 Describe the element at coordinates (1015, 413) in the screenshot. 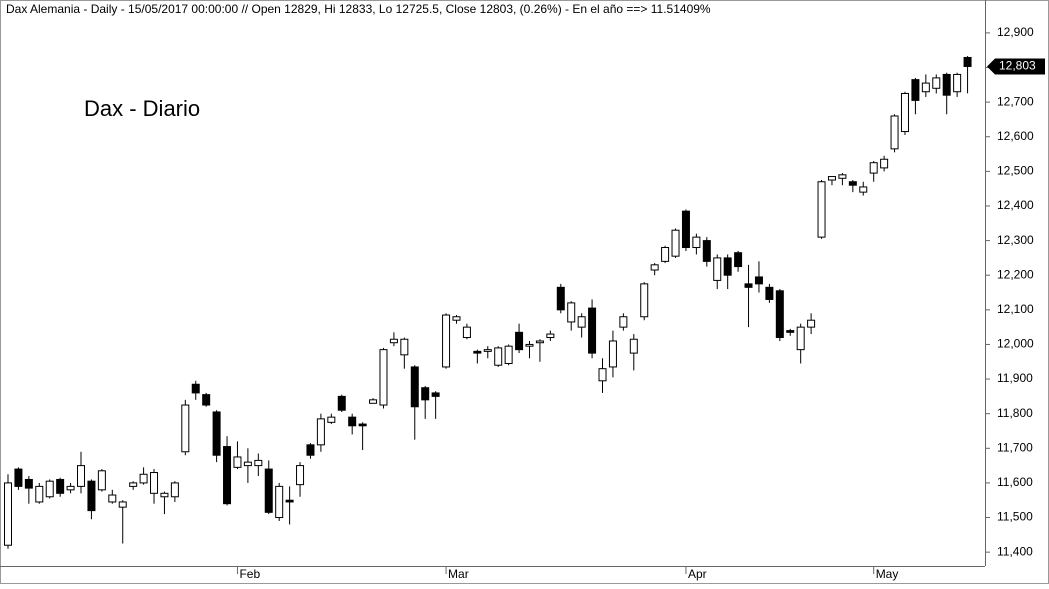

I see `y-tick-label: 11,800` at that location.